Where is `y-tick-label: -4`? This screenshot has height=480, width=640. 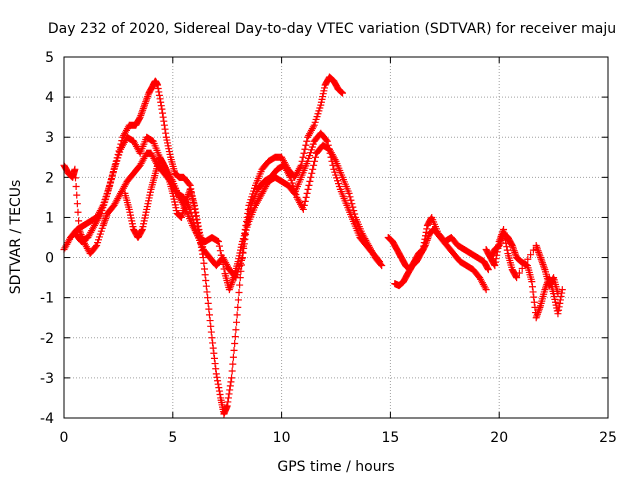
y-tick-label: -4 is located at coordinates (47, 419).